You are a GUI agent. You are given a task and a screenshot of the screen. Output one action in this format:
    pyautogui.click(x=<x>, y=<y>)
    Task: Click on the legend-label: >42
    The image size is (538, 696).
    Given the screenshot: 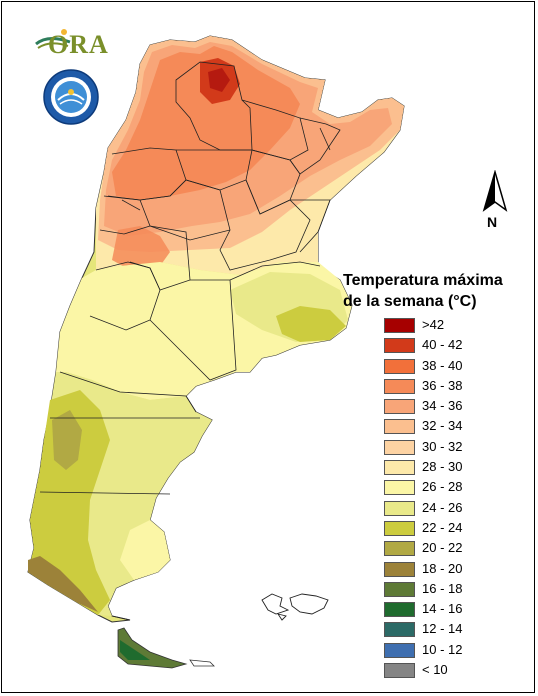 What is the action you would take?
    pyautogui.click(x=433, y=324)
    